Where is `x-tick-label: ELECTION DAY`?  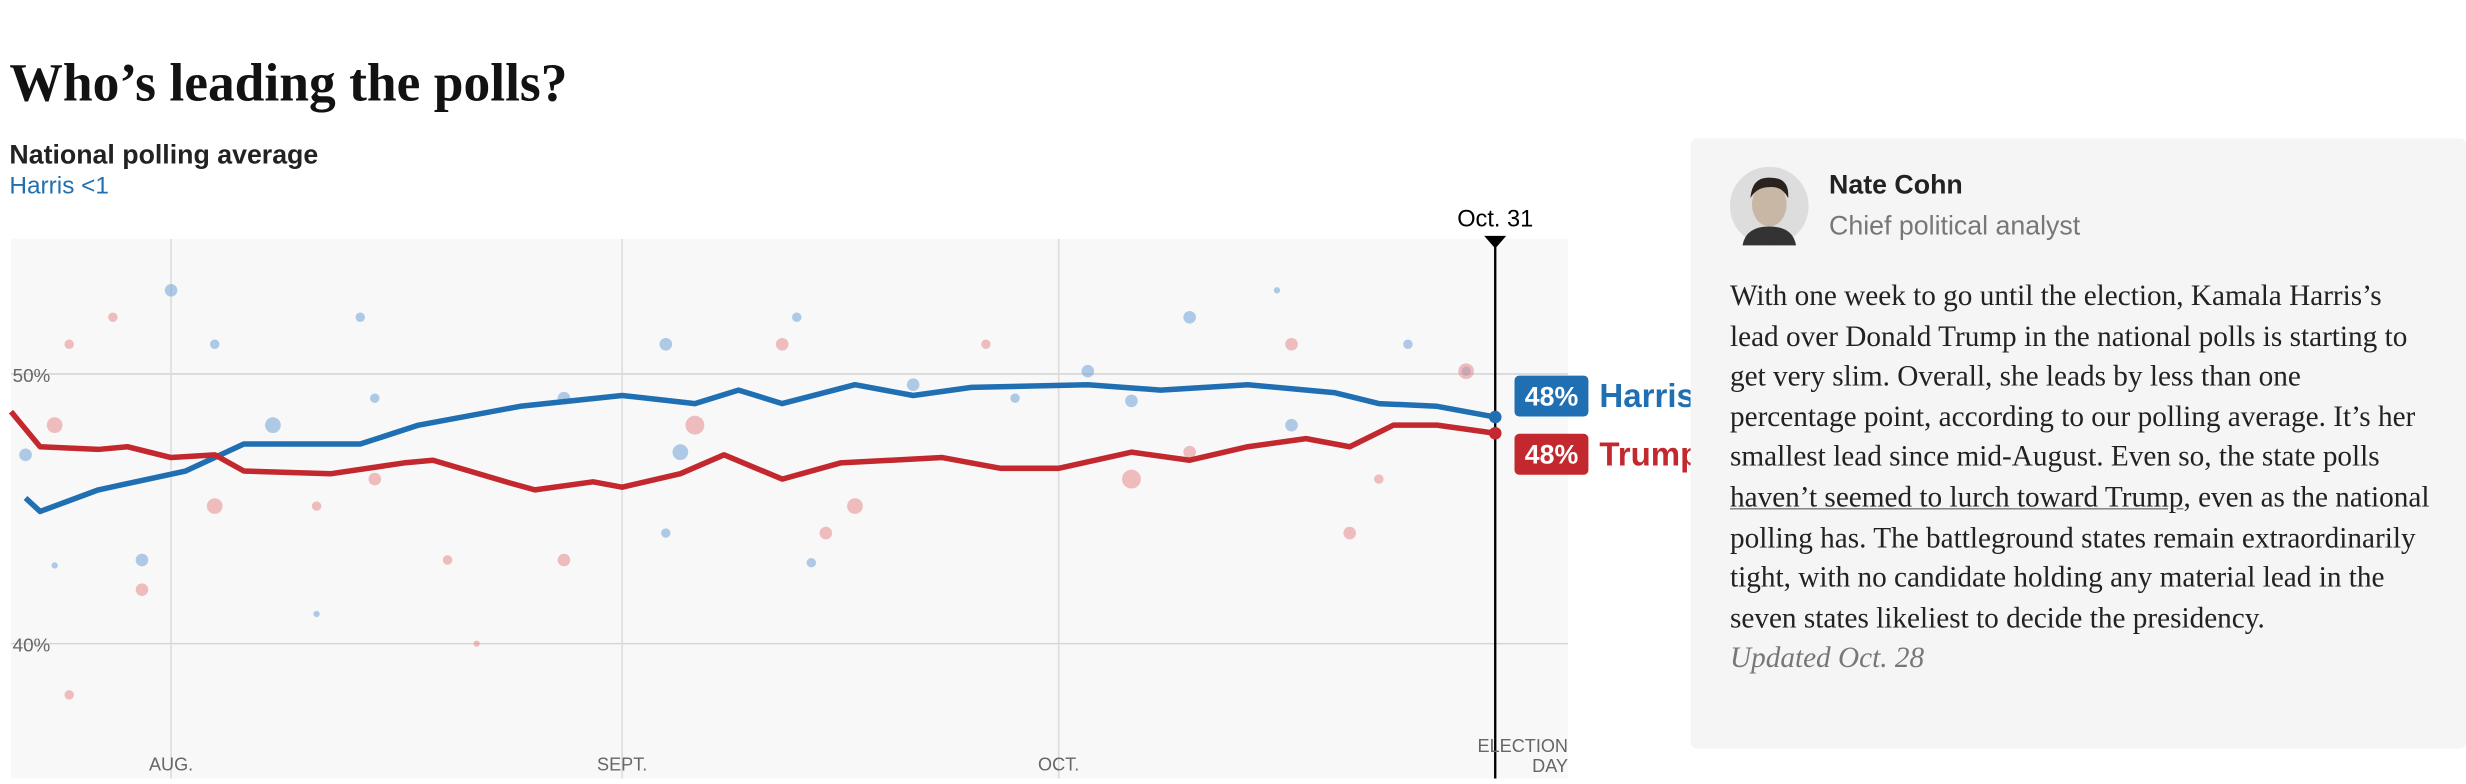
x-tick-label: ELECTION DAY is located at coordinates (1522, 757).